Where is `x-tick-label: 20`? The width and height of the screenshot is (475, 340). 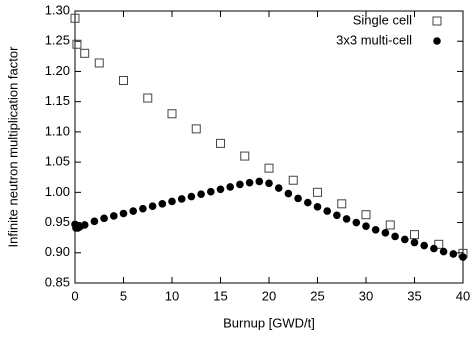
x-tick-label: 20 is located at coordinates (269, 295).